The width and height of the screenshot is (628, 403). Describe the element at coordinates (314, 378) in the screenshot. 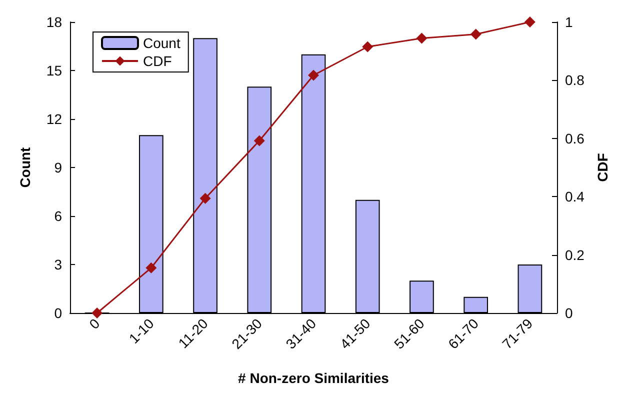

I see `x-axis-title: # Non-zero Similarities` at that location.